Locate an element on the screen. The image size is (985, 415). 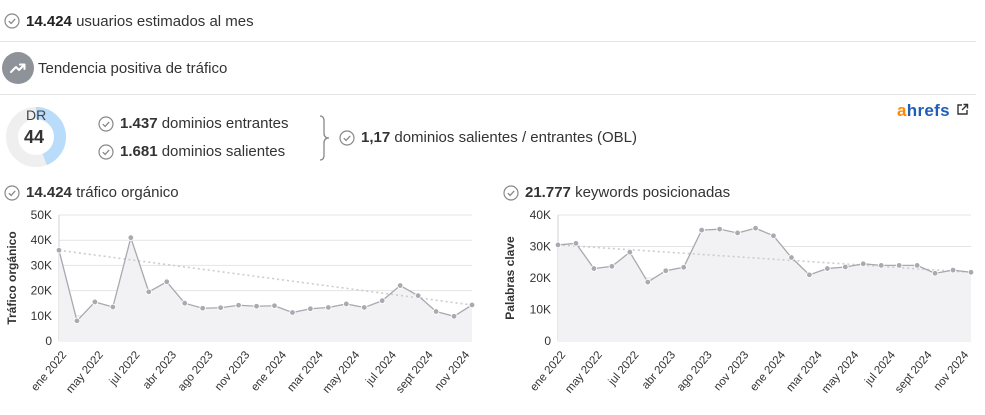
x-tick-label: nov 2023 is located at coordinates (732, 371).